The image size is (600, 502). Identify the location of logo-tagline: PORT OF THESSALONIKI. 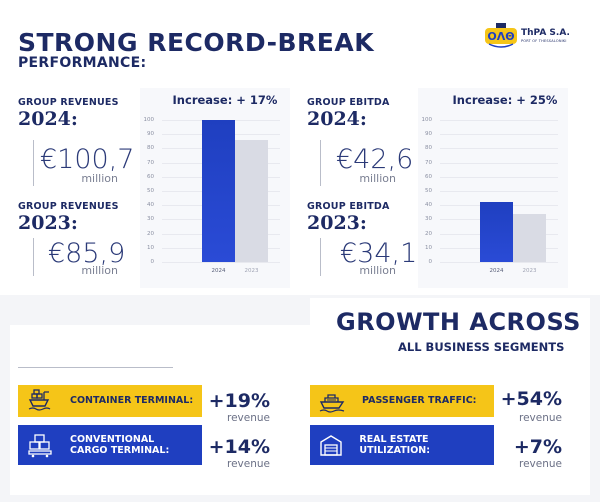
(544, 41).